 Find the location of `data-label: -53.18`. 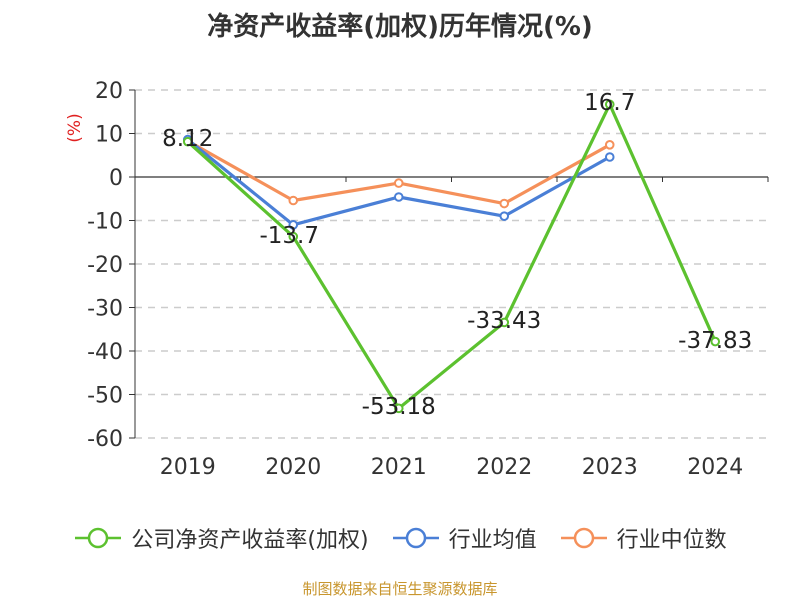

data-label: -53.18 is located at coordinates (399, 407).